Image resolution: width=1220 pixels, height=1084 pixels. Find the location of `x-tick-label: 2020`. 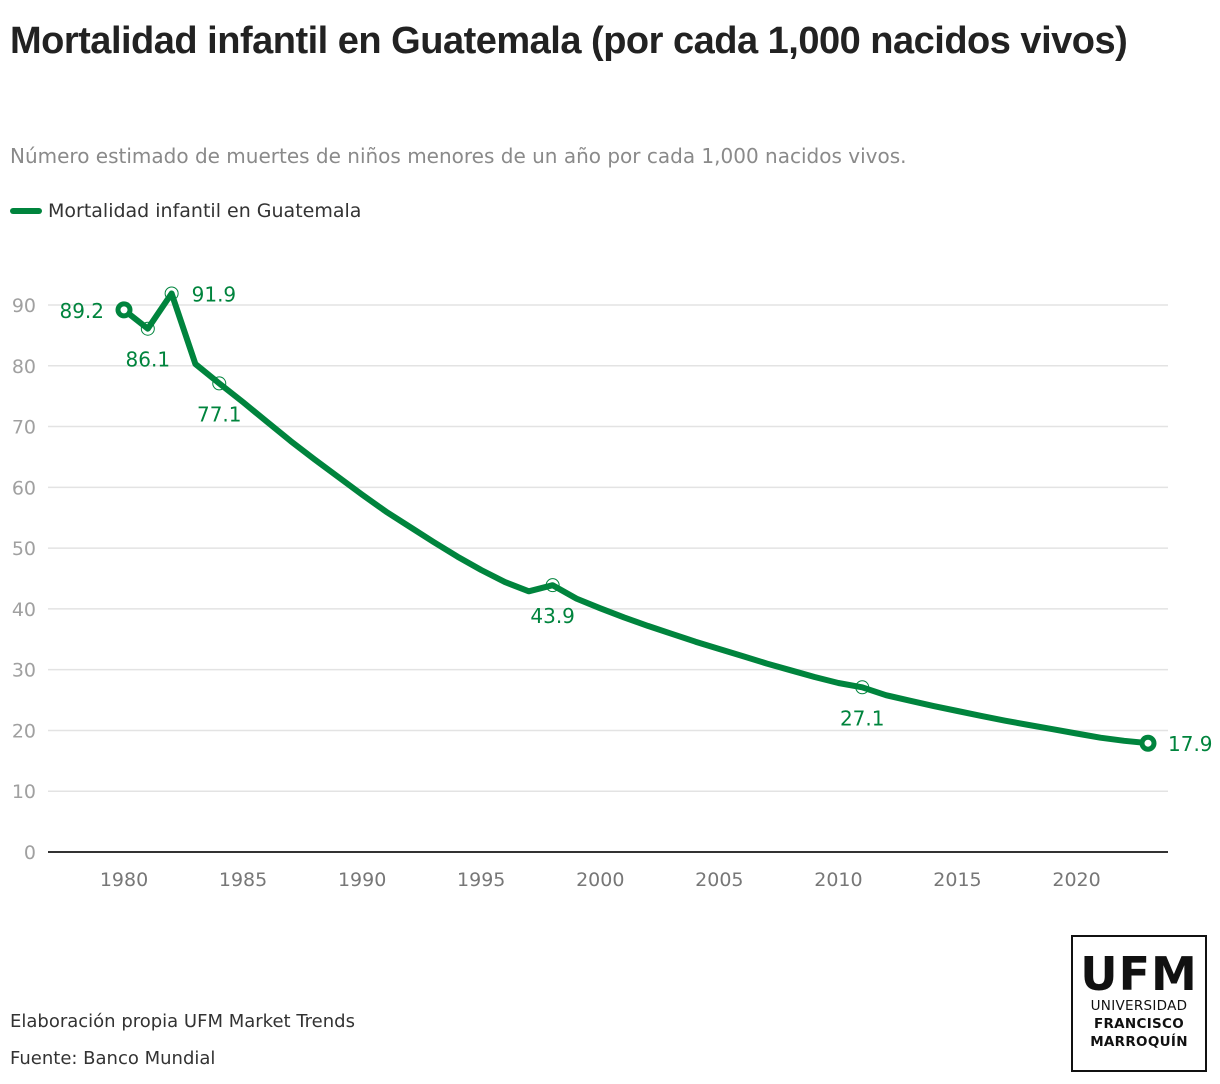

x-tick-label: 2020 is located at coordinates (1076, 880).